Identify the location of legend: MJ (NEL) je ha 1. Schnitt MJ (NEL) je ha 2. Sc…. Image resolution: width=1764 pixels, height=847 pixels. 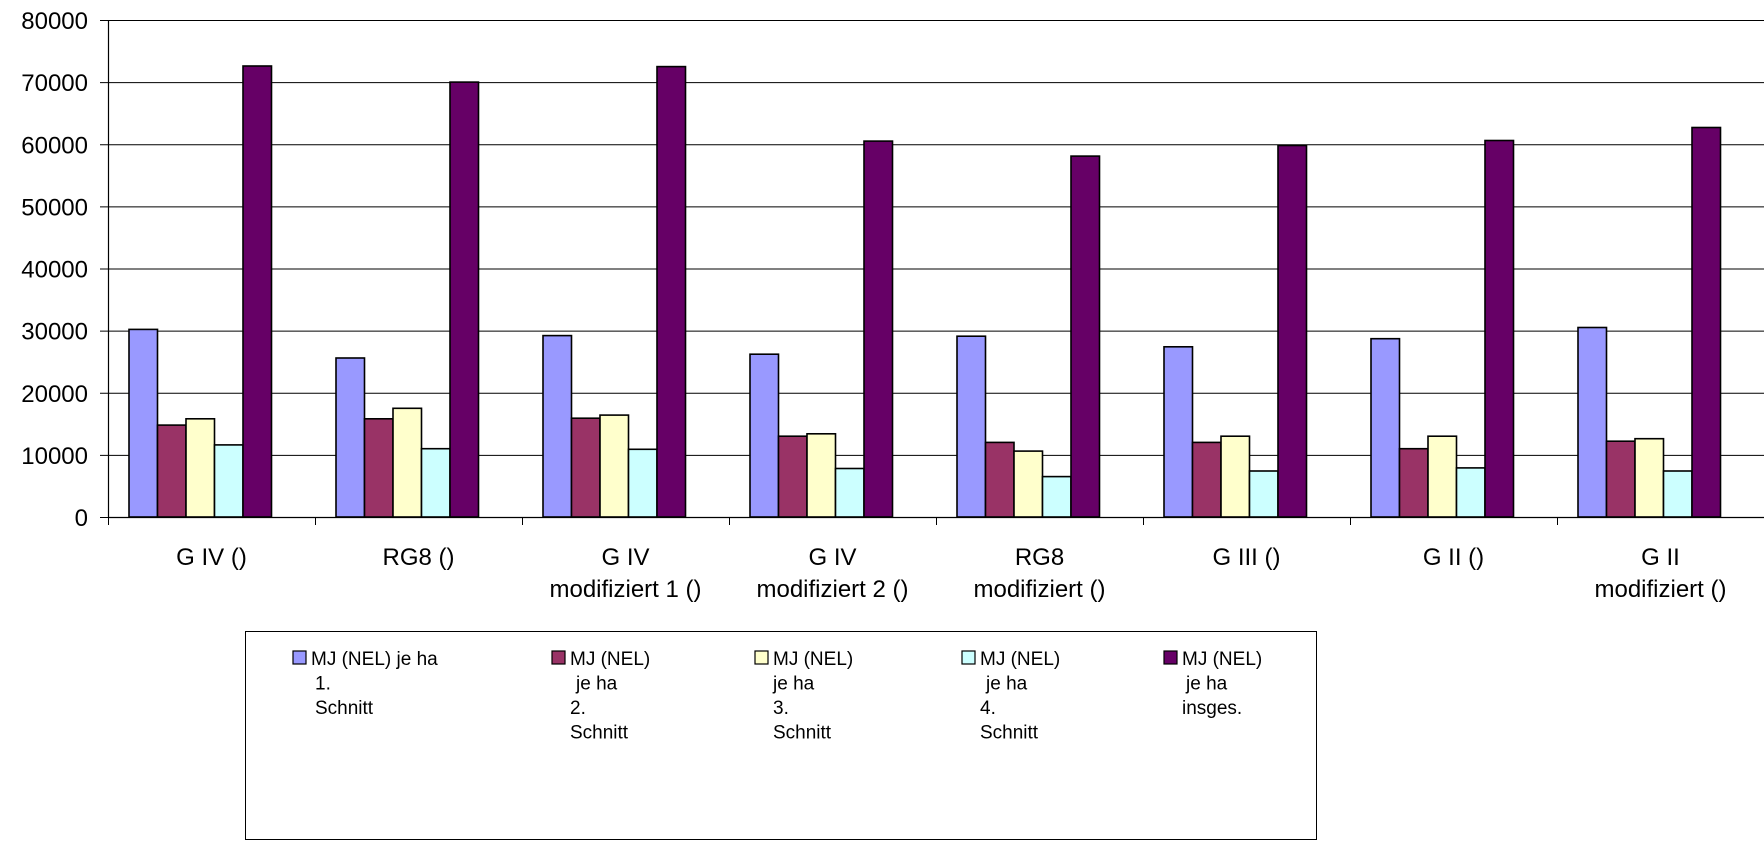
(781, 735).